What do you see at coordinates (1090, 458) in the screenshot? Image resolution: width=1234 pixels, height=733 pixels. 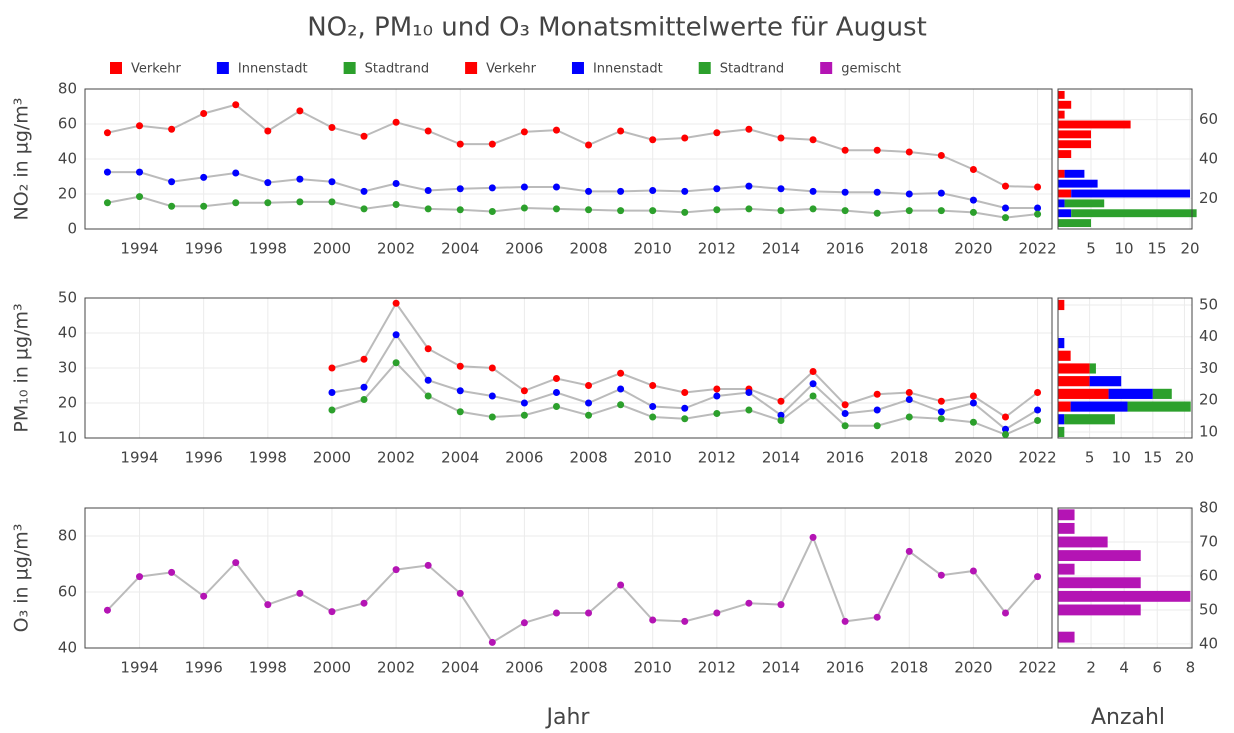 I see `x-tick-label: 5` at bounding box center [1090, 458].